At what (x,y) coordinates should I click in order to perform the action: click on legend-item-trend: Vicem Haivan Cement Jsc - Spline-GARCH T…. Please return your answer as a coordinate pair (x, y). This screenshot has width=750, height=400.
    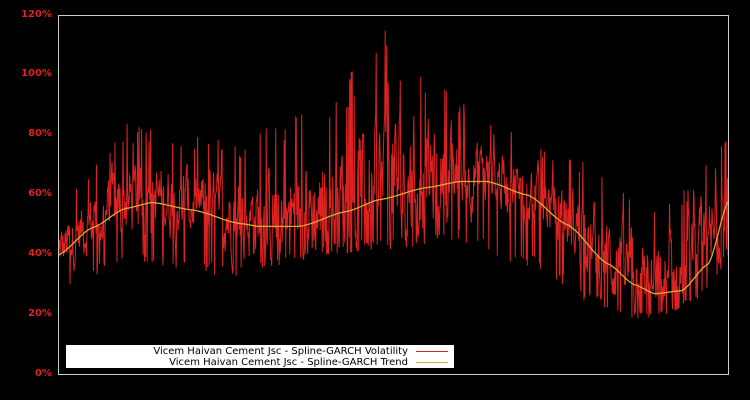
    Looking at the image, I should click on (308, 362).